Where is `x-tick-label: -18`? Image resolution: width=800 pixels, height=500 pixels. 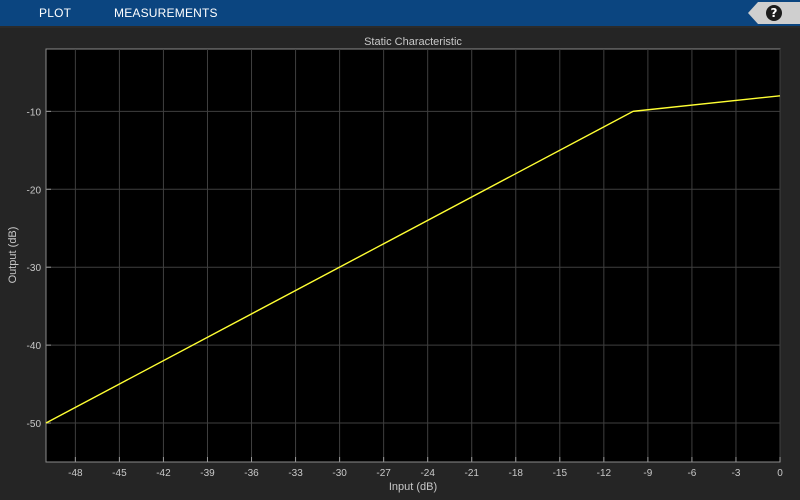
x-tick-label: -18 is located at coordinates (516, 473).